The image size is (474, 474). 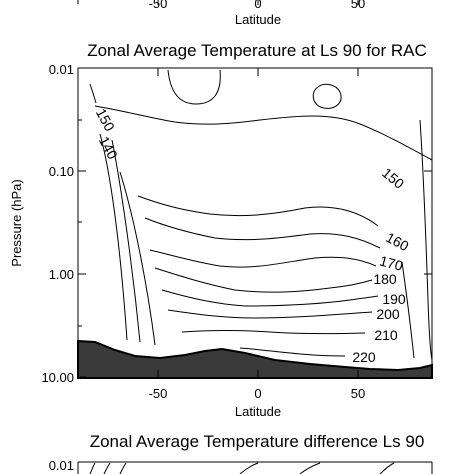 What do you see at coordinates (391, 263) in the screenshot?
I see `contour-label: 170` at bounding box center [391, 263].